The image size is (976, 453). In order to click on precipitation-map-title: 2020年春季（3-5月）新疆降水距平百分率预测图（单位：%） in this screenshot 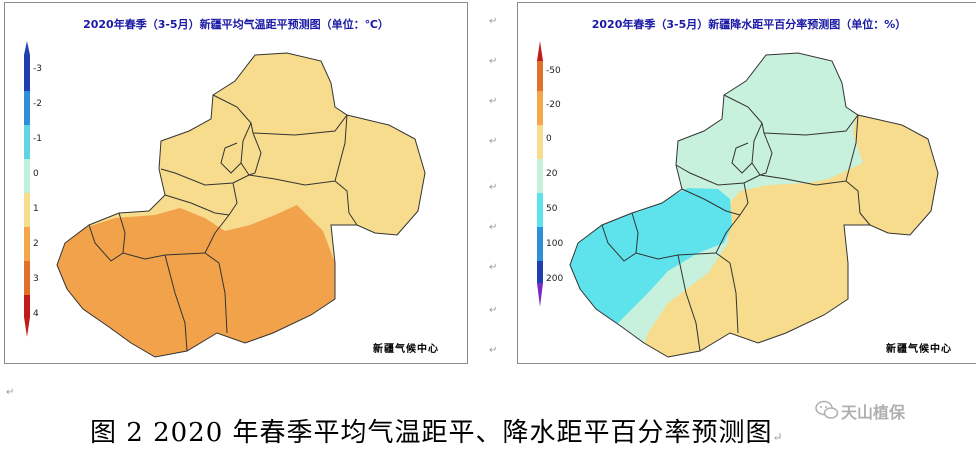, I will do `click(749, 24)`.